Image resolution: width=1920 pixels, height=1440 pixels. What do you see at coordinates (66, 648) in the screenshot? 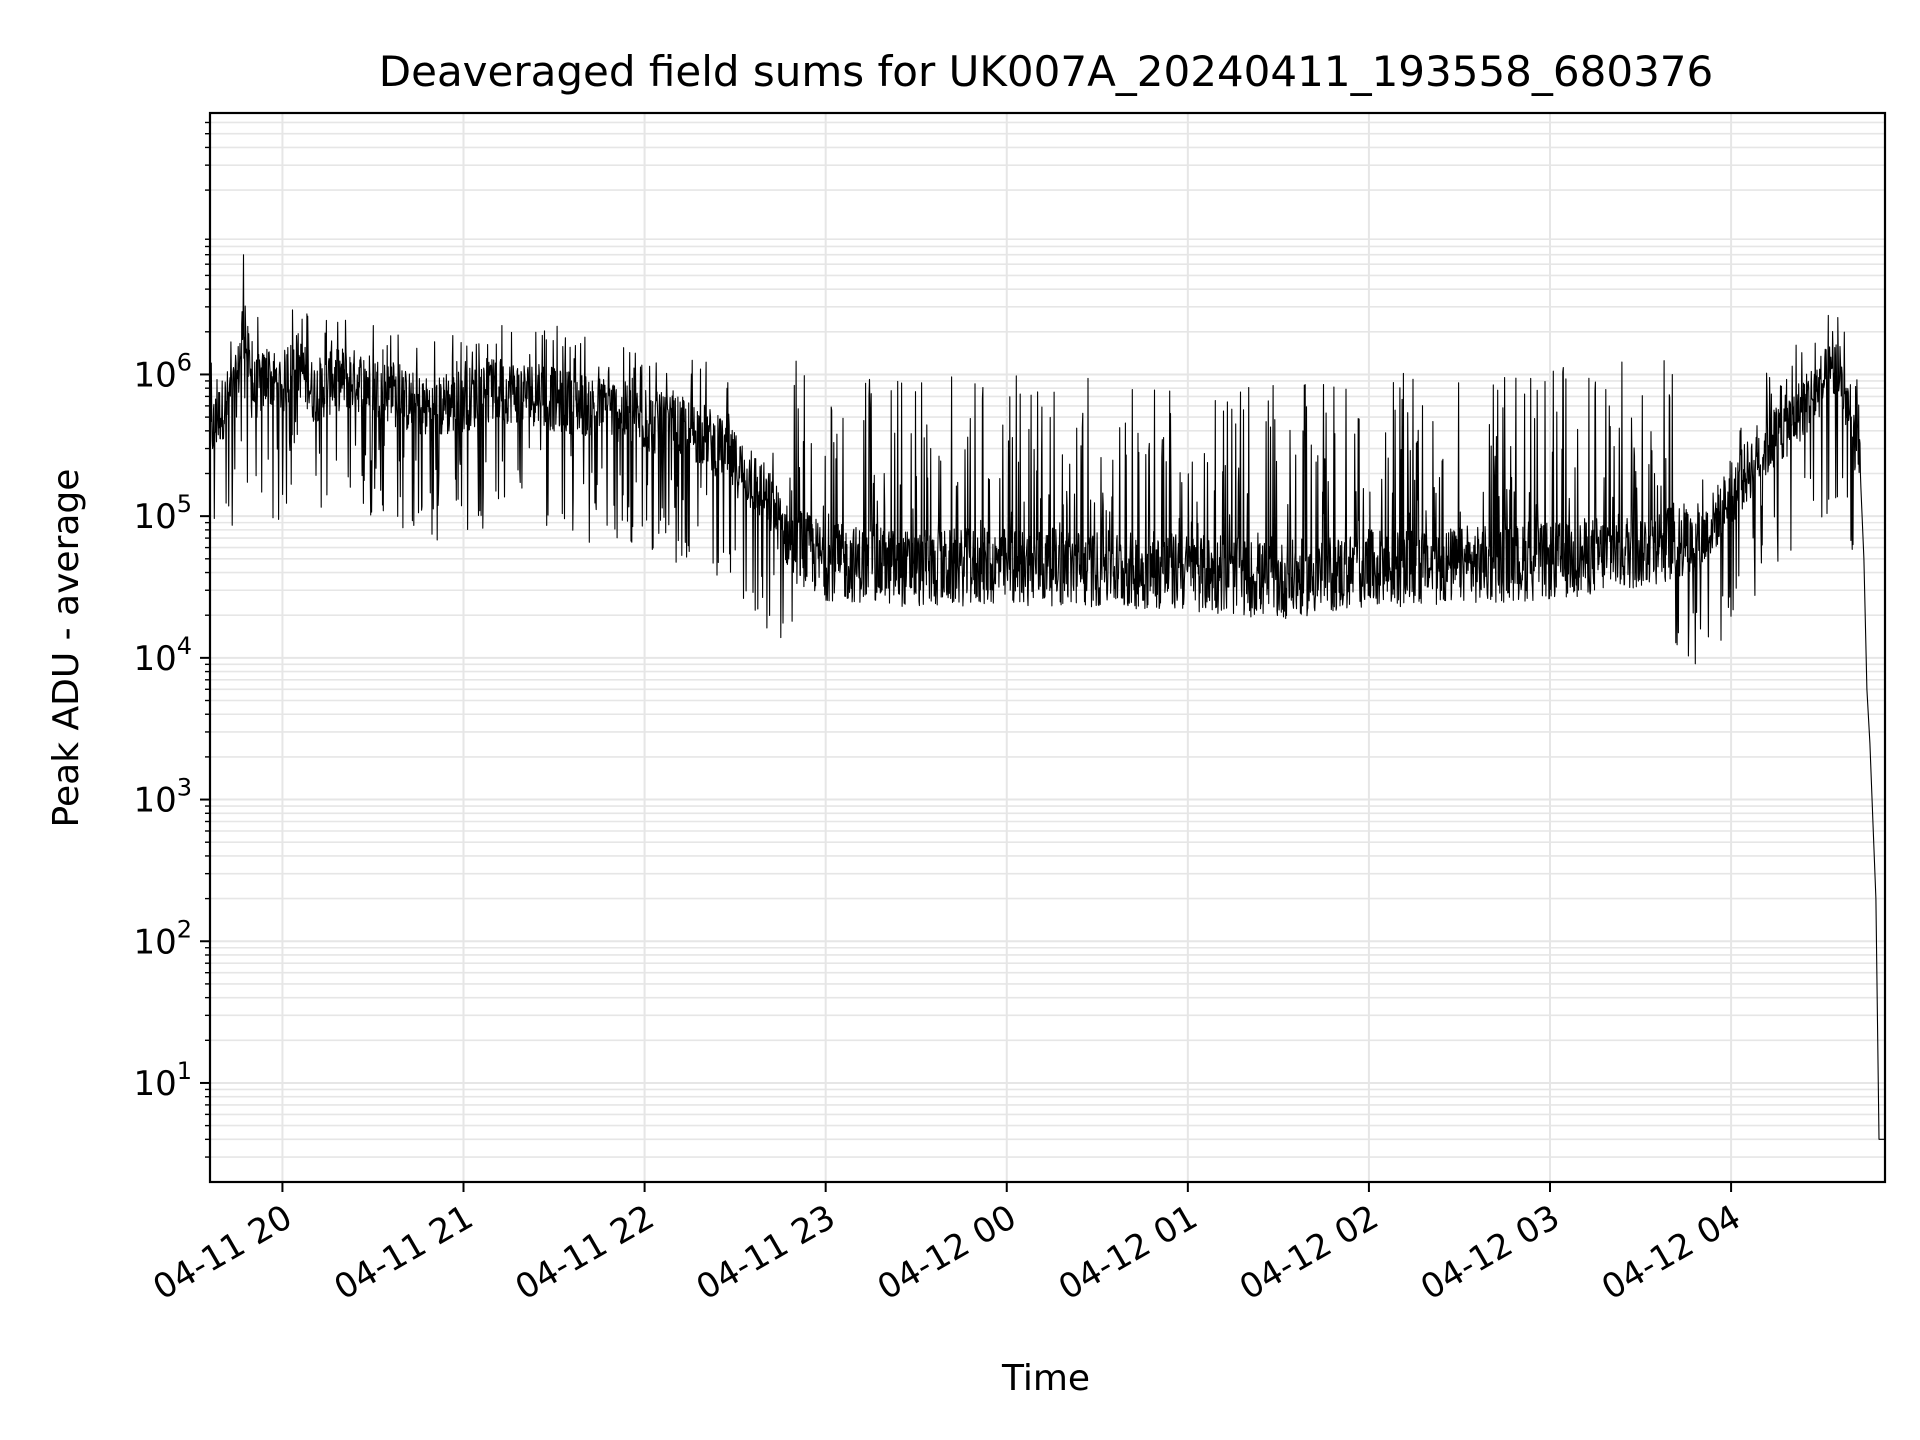
I see `y-axis-label: Peak ADU - average` at bounding box center [66, 648].